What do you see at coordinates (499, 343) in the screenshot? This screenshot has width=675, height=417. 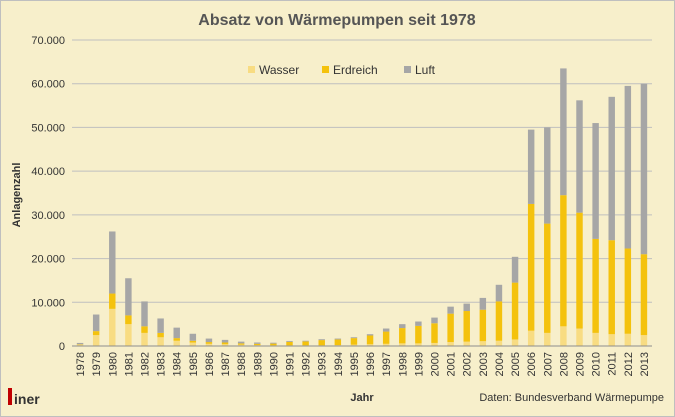 I see `bar-wasser-2004` at bounding box center [499, 343].